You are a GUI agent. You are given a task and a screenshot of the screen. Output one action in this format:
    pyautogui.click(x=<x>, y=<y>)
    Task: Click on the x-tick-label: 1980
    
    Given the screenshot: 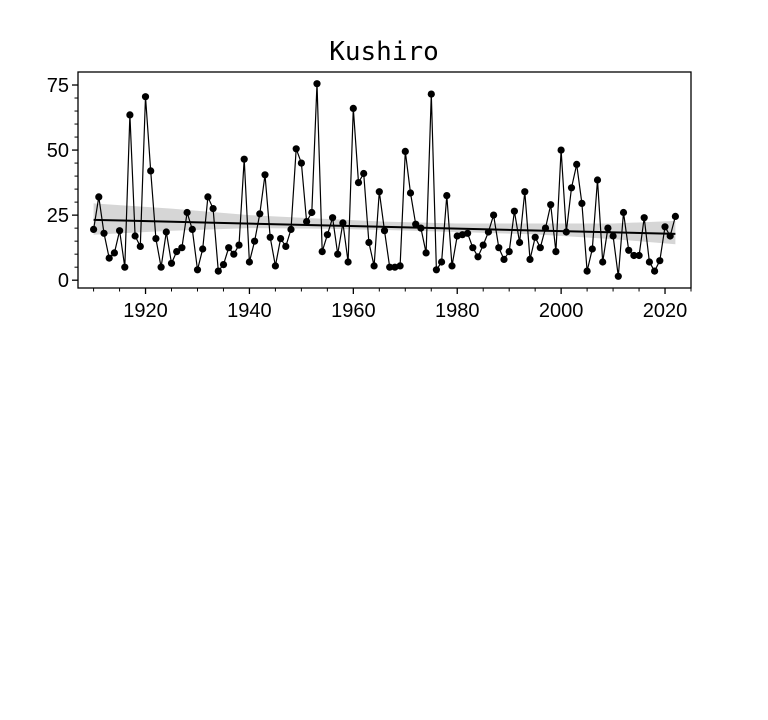 What is the action you would take?
    pyautogui.click(x=457, y=311)
    